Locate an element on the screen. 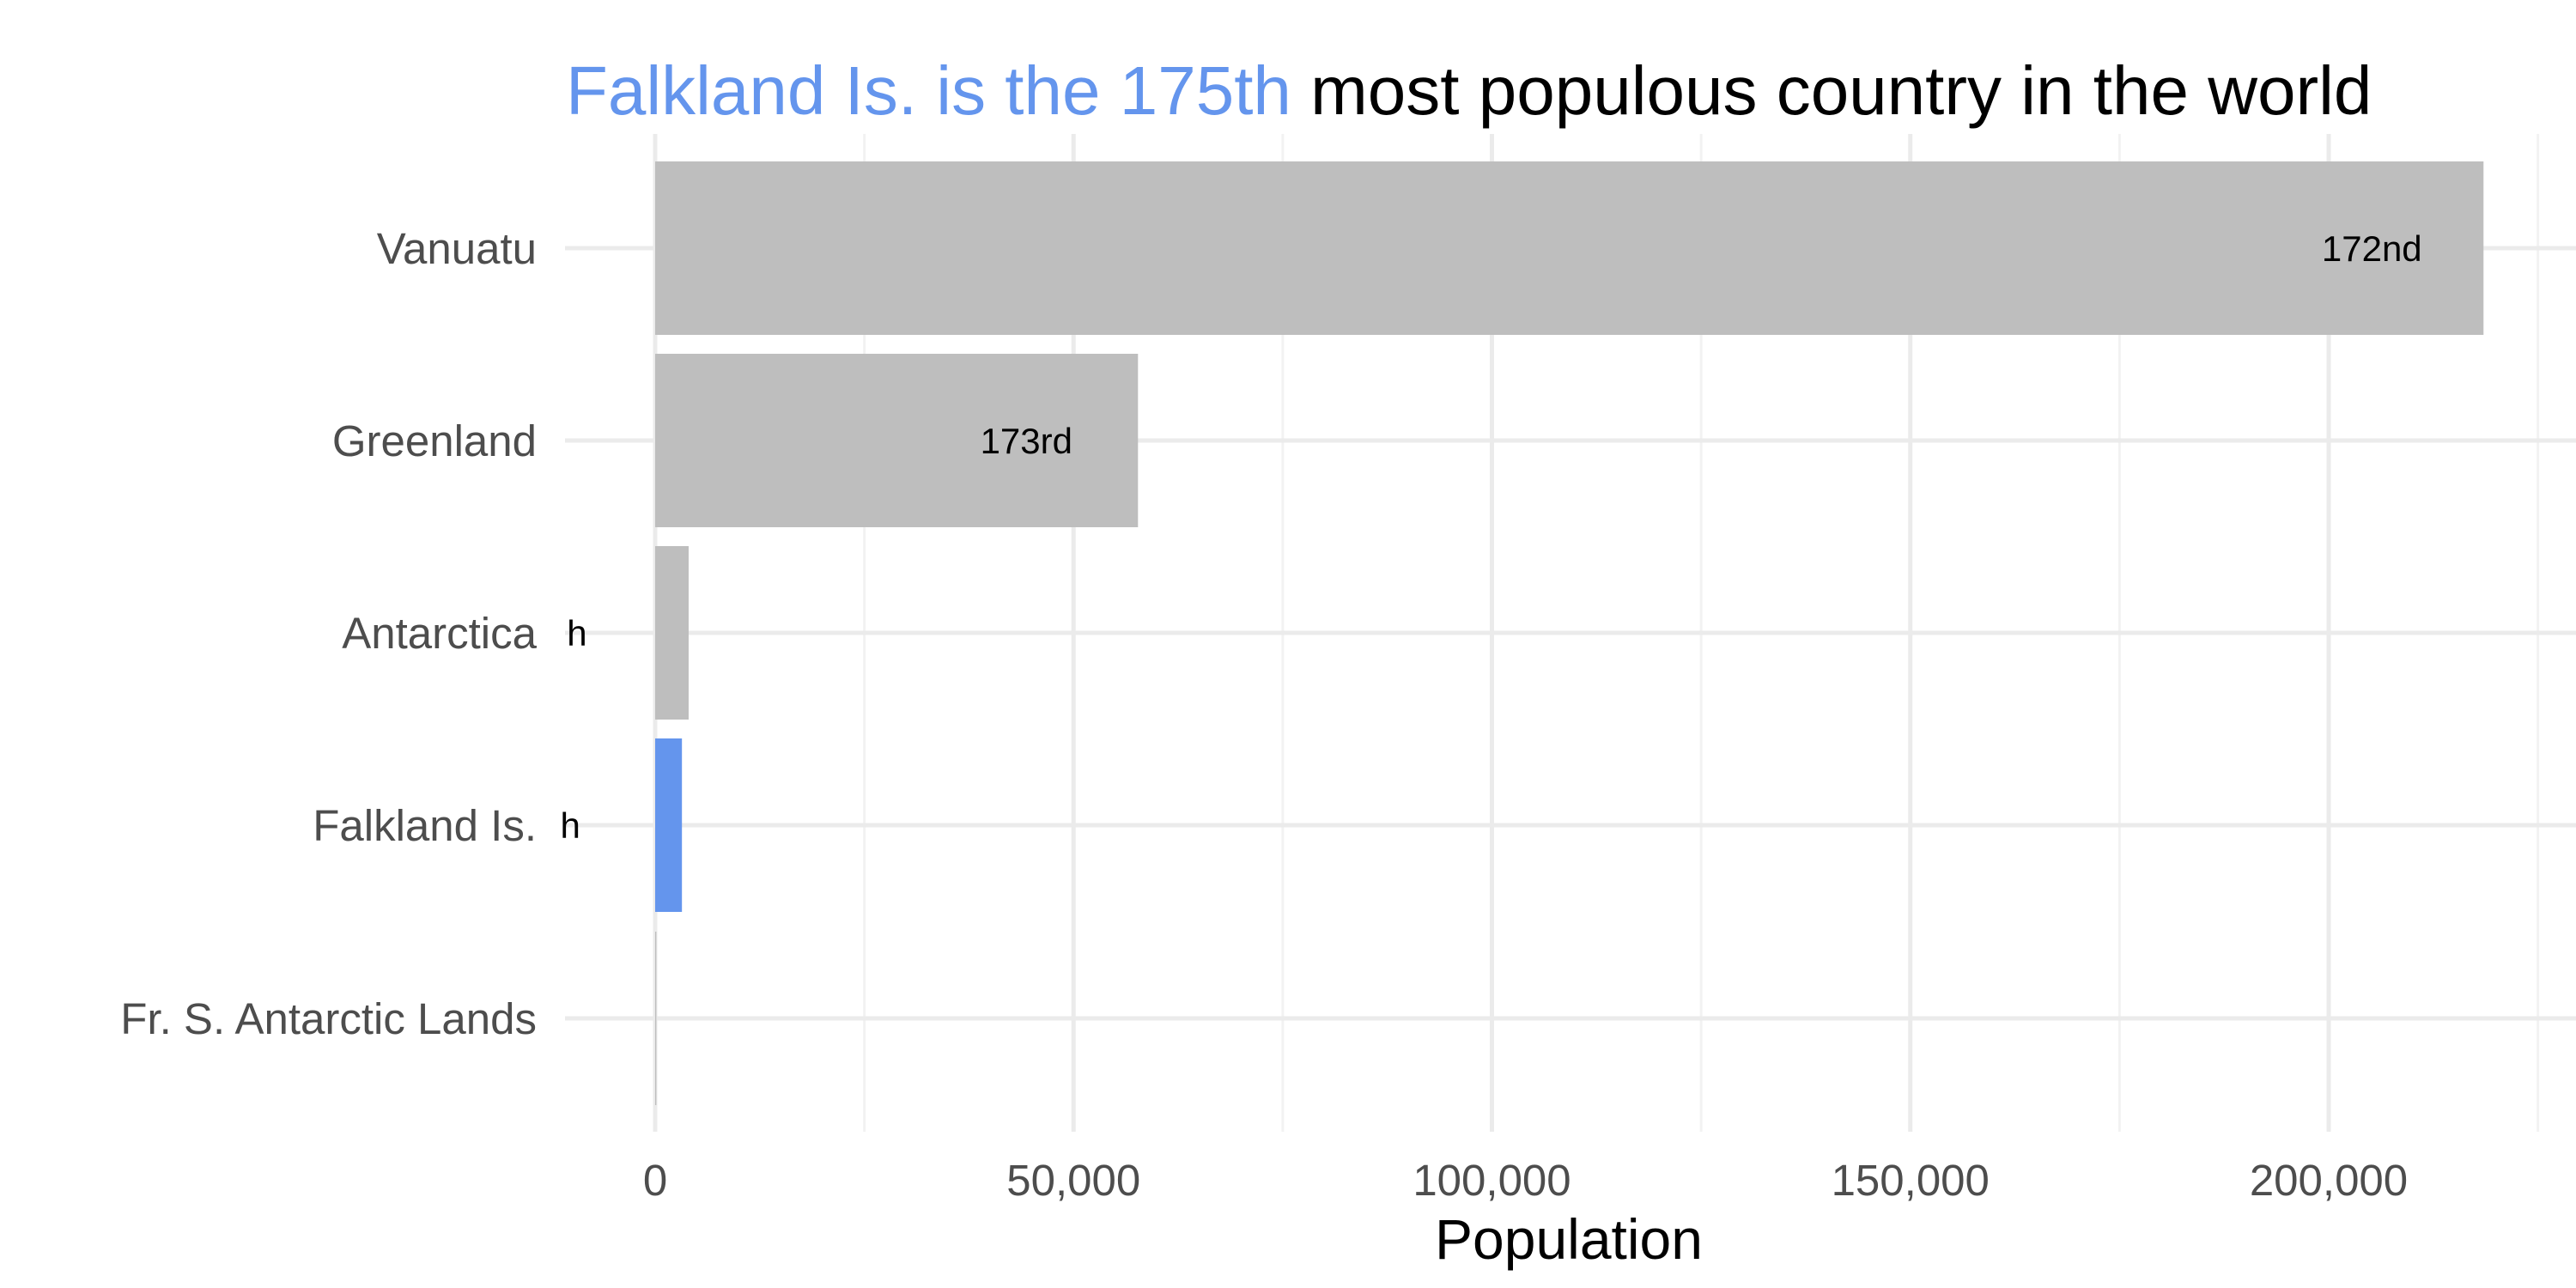 This screenshot has width=2576, height=1288. x-tick-labels: 0 50,000 100,000 150,000 200,000 is located at coordinates (1525, 1180).